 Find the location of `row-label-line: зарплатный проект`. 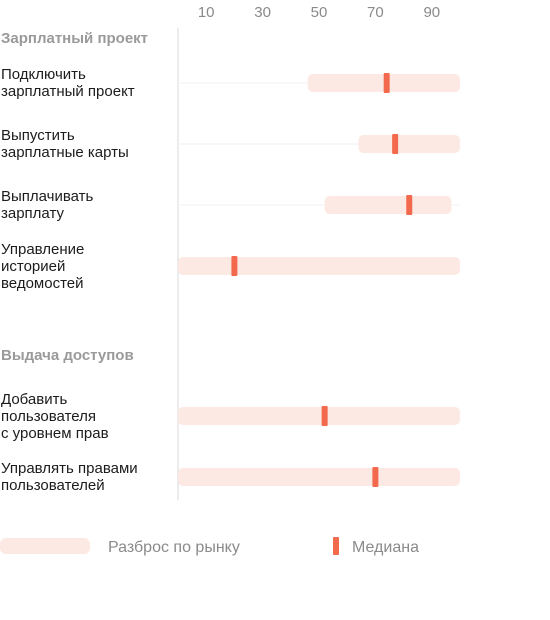

row-label-line: зарплатный проект is located at coordinates (68, 91).